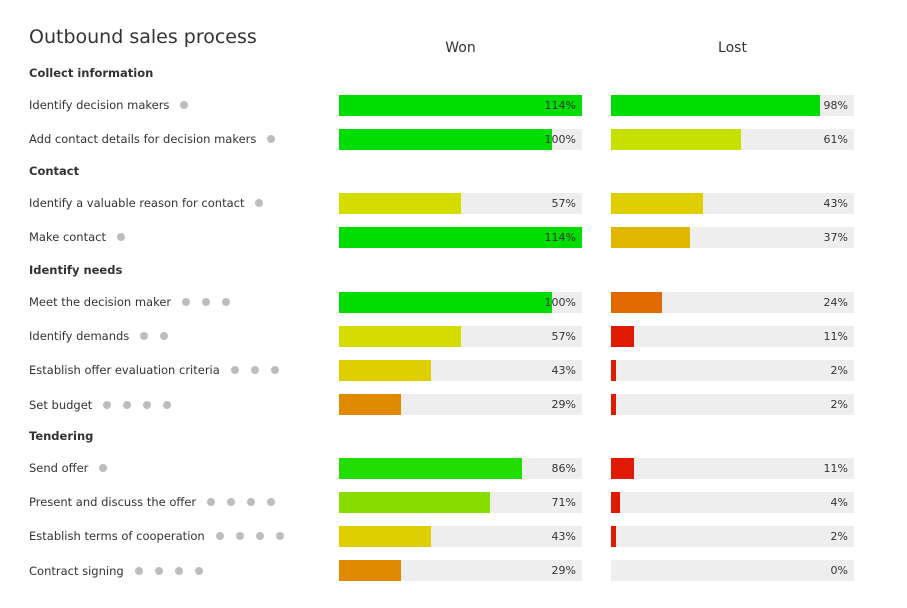 Image resolution: width=907 pixels, height=608 pixels. What do you see at coordinates (68, 468) in the screenshot?
I see `row-label: Send offer` at bounding box center [68, 468].